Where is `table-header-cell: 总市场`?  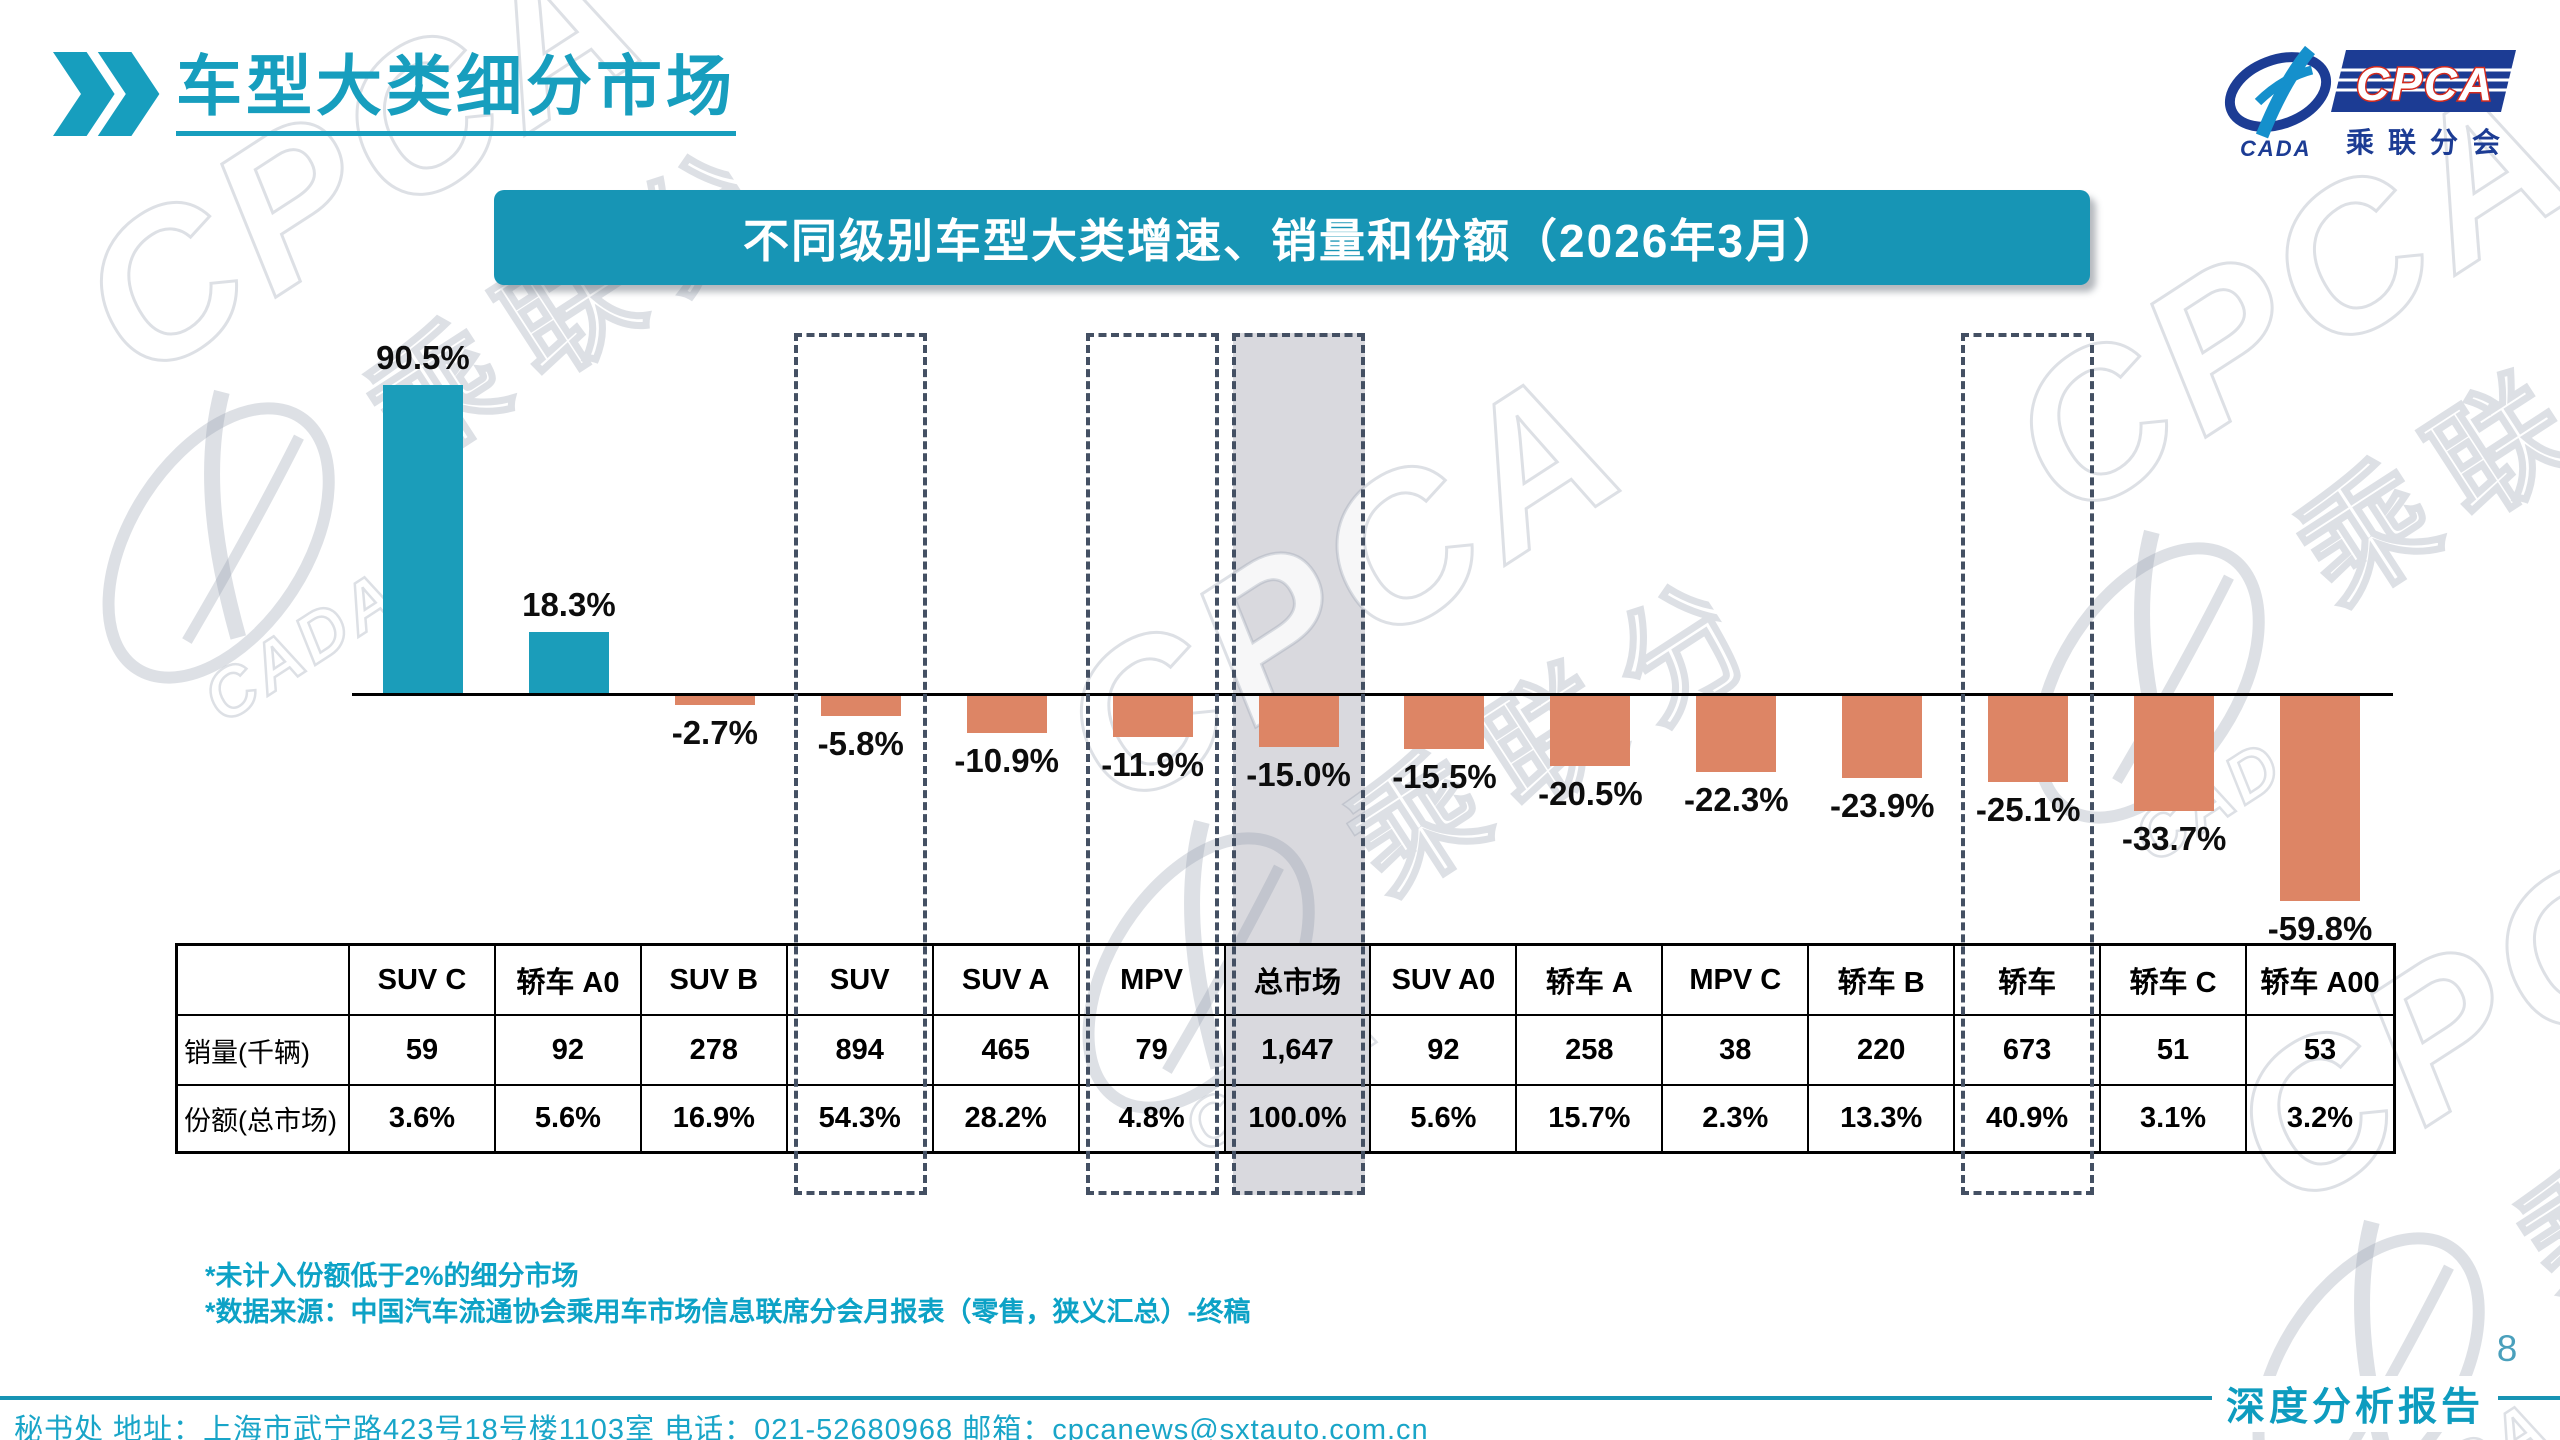
table-header-cell: 总市场 is located at coordinates (1298, 981).